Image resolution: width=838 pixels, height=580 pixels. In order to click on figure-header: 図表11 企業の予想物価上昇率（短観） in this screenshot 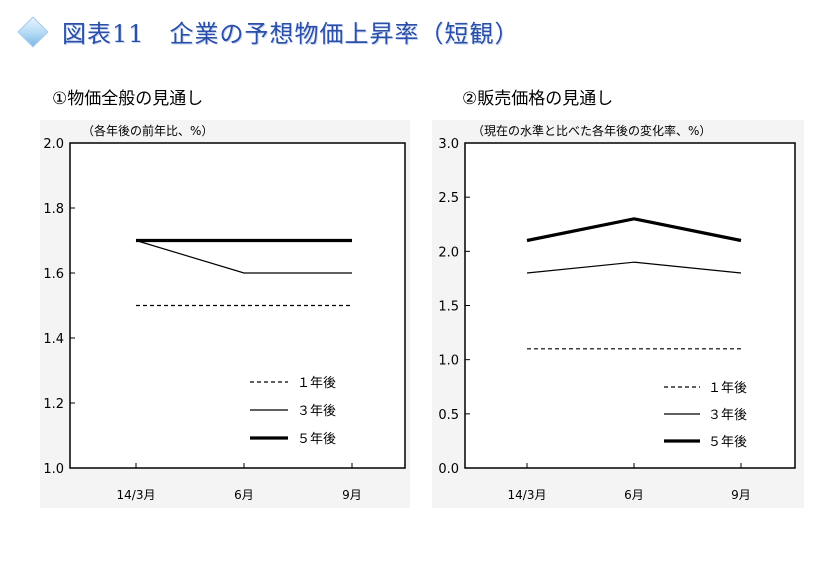, I will do `click(268, 31)`.